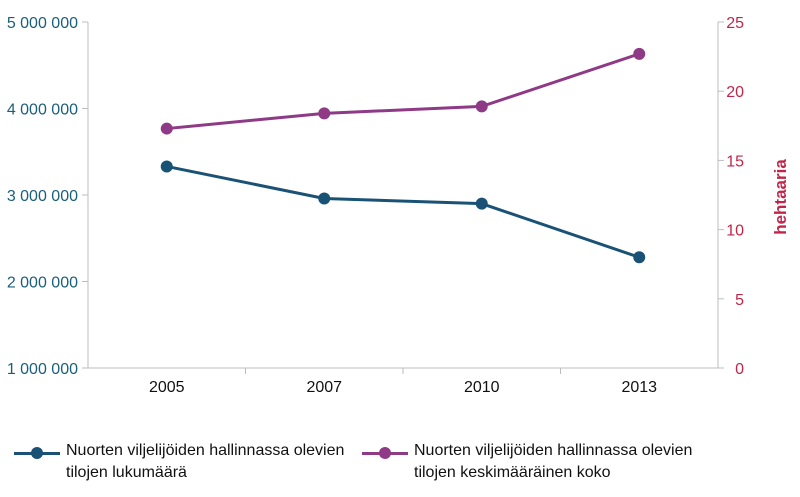  Describe the element at coordinates (403, 91) in the screenshot. I see `series-line-size` at that location.